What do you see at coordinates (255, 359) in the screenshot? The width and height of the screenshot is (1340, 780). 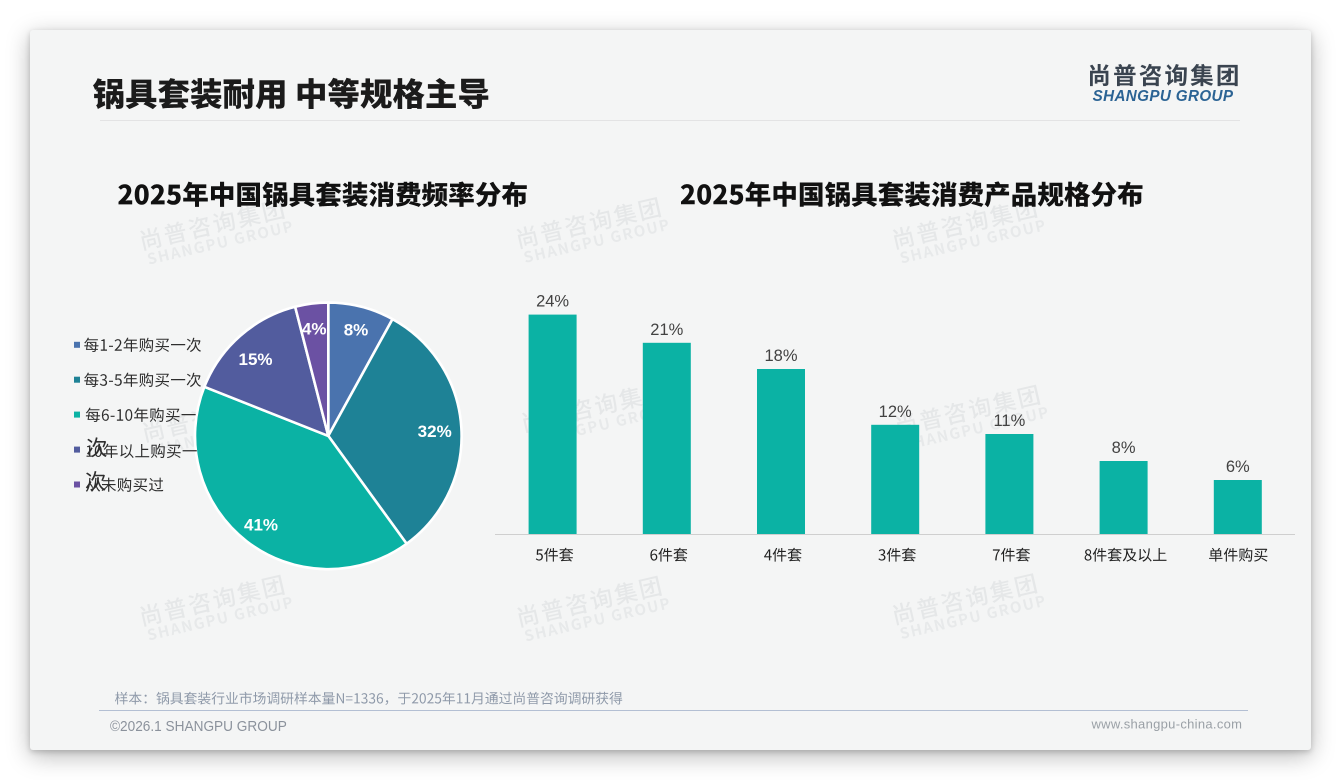 I see `svg-text: 15%` at bounding box center [255, 359].